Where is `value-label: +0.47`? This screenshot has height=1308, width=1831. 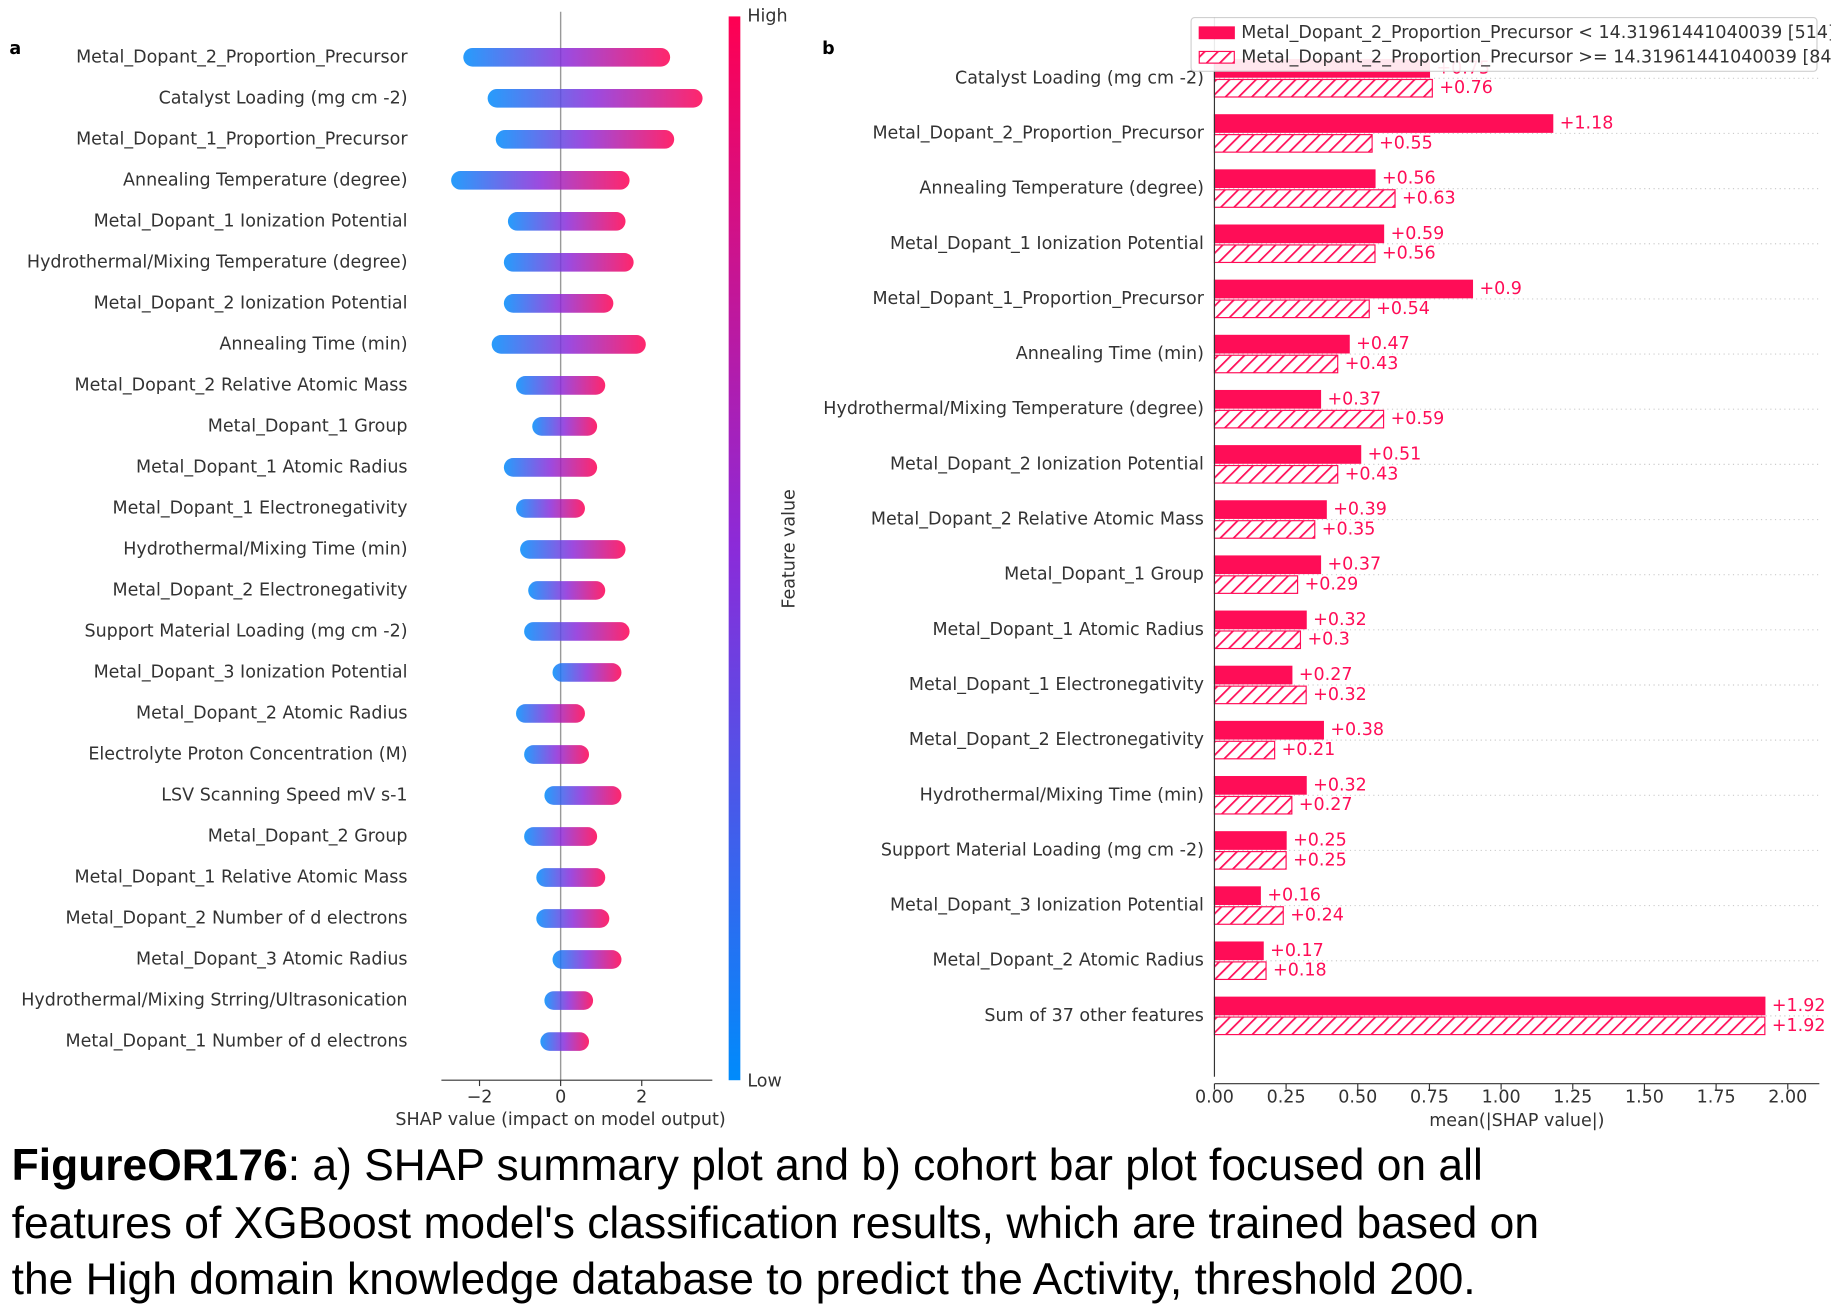 value-label: +0.47 is located at coordinates (1383, 344).